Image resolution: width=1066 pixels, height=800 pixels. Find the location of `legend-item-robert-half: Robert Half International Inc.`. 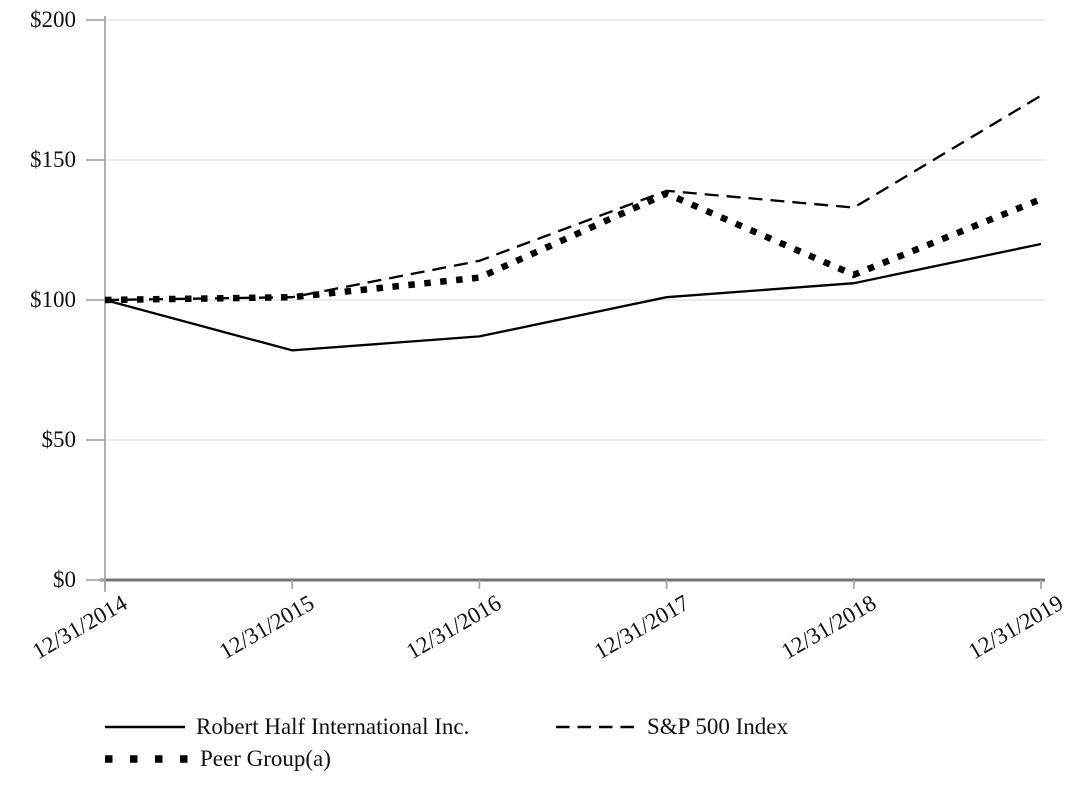

legend-item-robert-half: Robert Half International Inc. is located at coordinates (287, 727).